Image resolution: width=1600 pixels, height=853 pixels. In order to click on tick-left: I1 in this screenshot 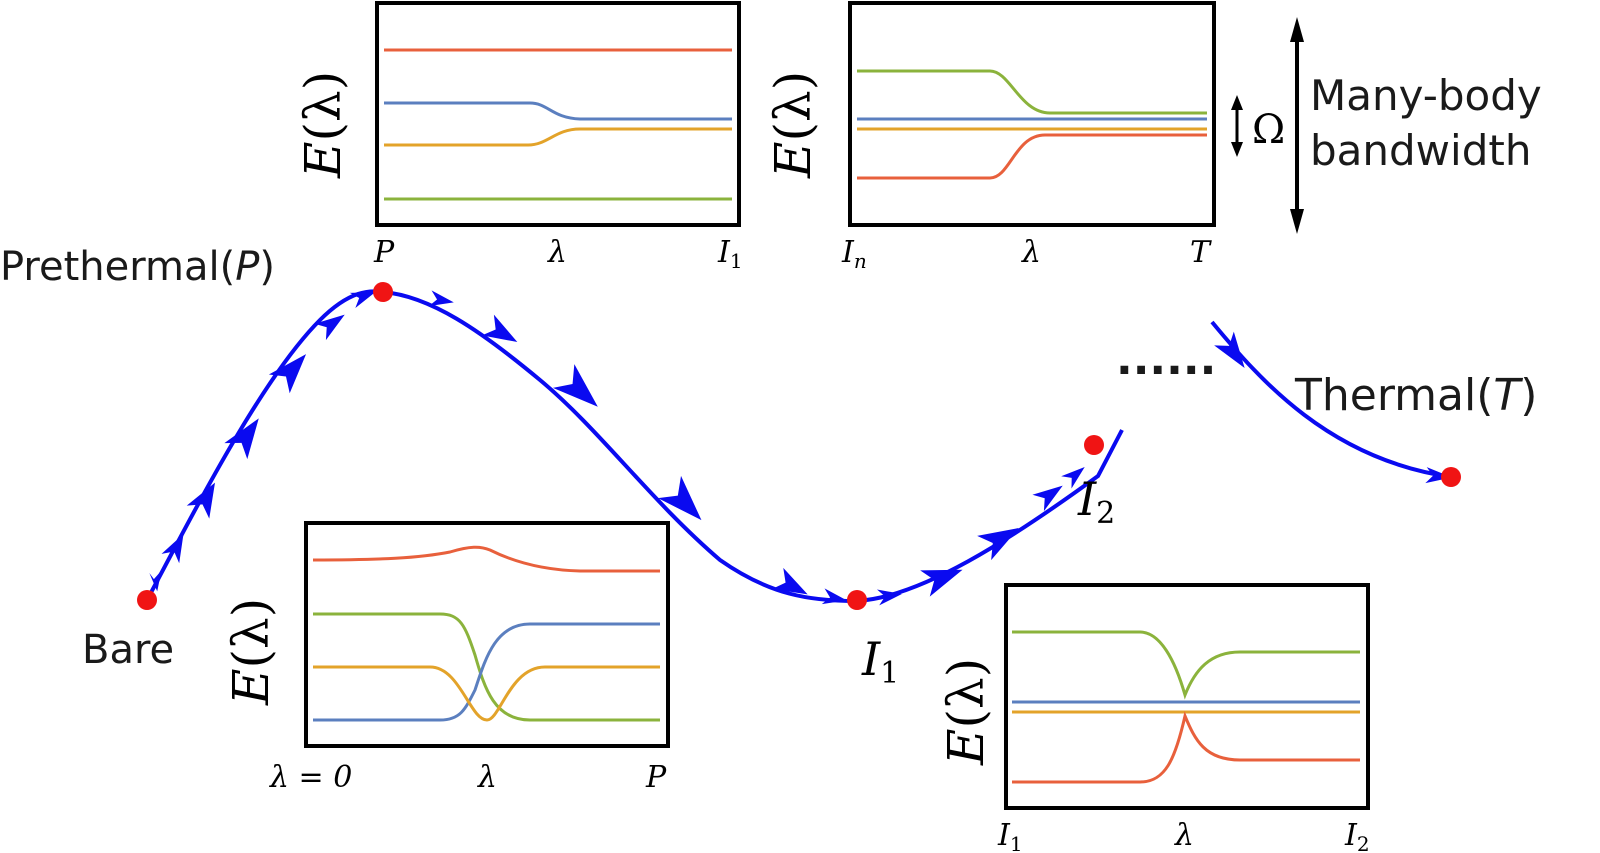, I will do `click(1010, 835)`.